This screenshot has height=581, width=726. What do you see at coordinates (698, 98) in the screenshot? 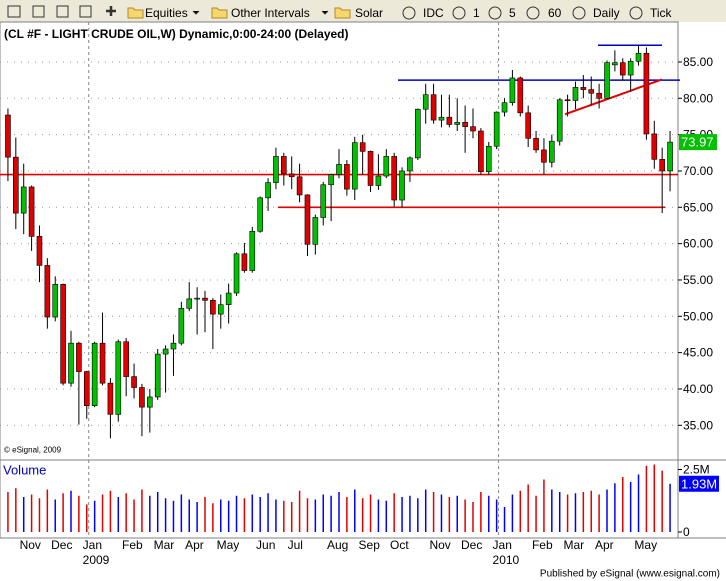
I see `y-tick-label: 80.00` at bounding box center [698, 98].